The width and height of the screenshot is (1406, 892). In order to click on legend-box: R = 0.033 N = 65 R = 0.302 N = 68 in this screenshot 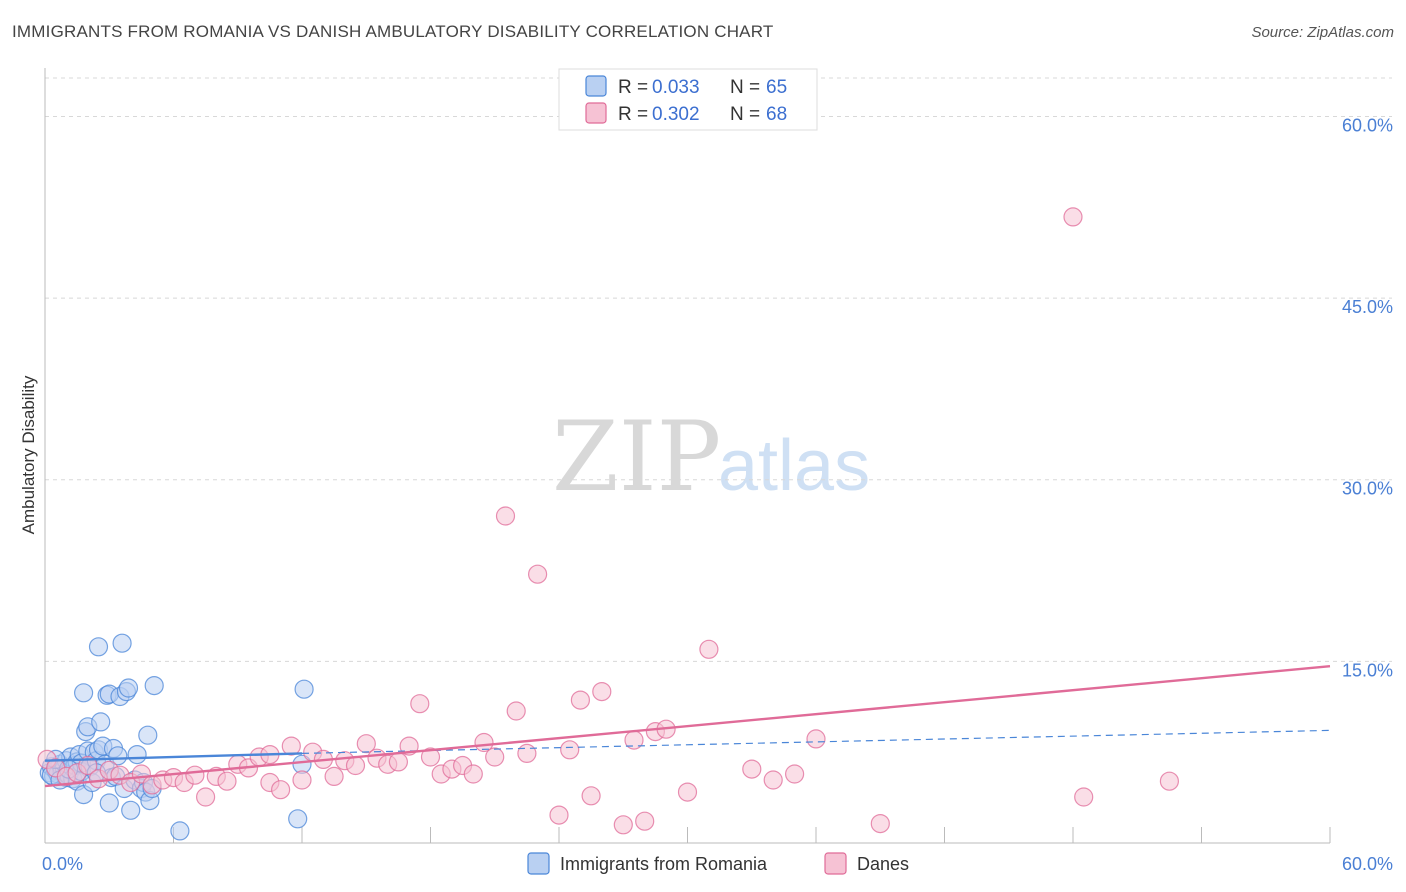, I will do `click(688, 99)`.